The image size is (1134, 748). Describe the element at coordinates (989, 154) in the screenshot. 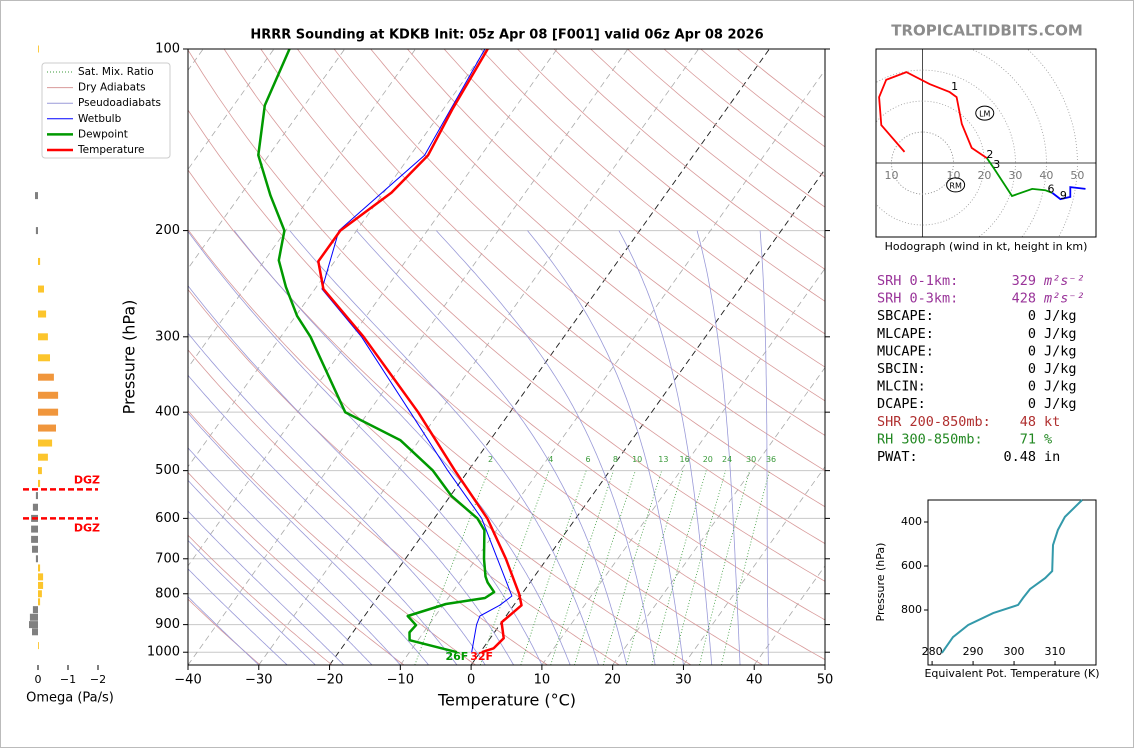

I see `hodo-height-label: 2` at that location.